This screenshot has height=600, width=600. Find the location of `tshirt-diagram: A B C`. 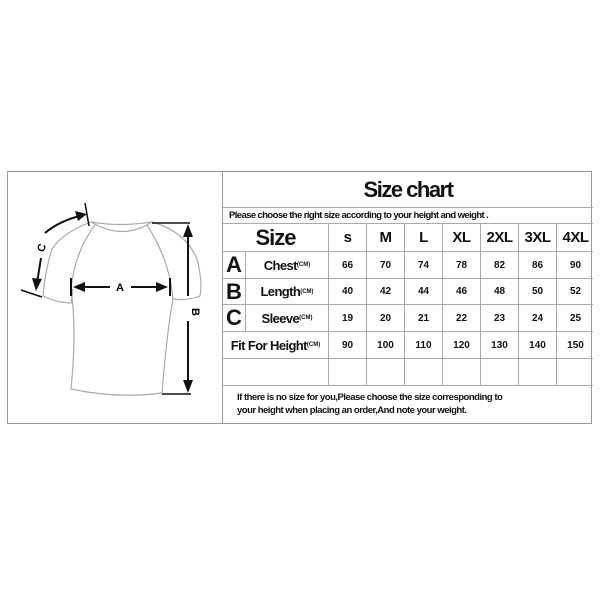

tshirt-diagram: A B C is located at coordinates (111, 299).